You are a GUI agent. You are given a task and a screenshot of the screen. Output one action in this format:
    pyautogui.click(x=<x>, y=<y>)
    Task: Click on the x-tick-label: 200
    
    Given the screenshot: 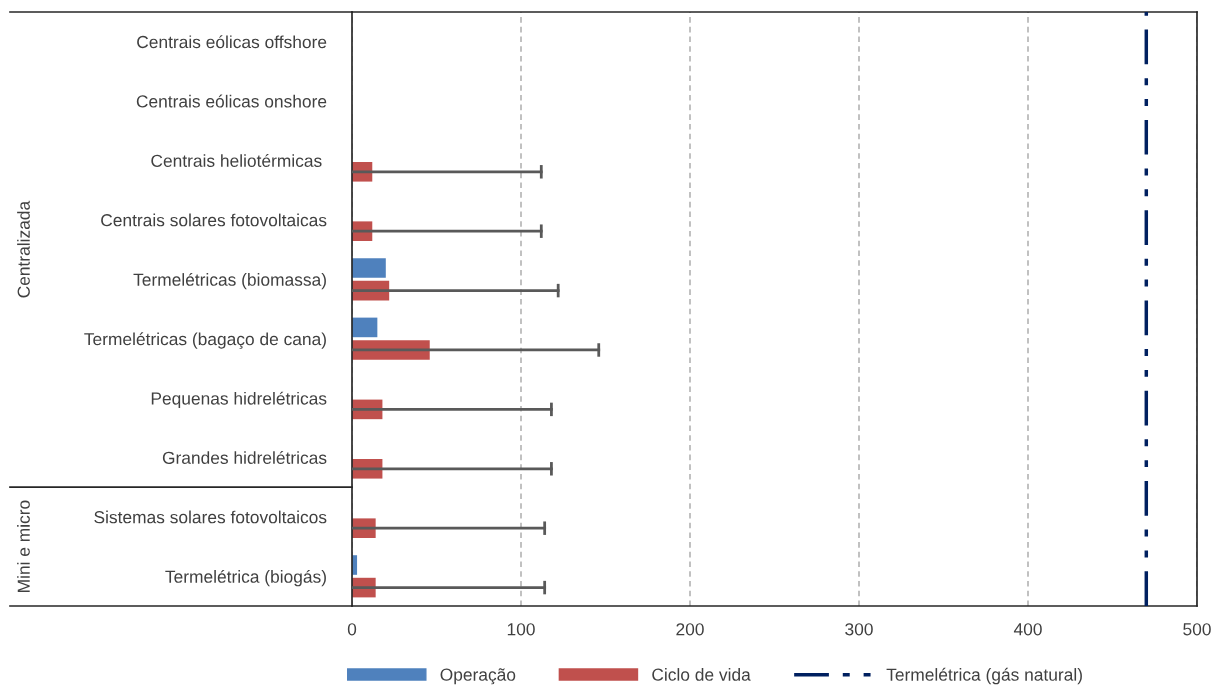 What is the action you would take?
    pyautogui.click(x=690, y=629)
    